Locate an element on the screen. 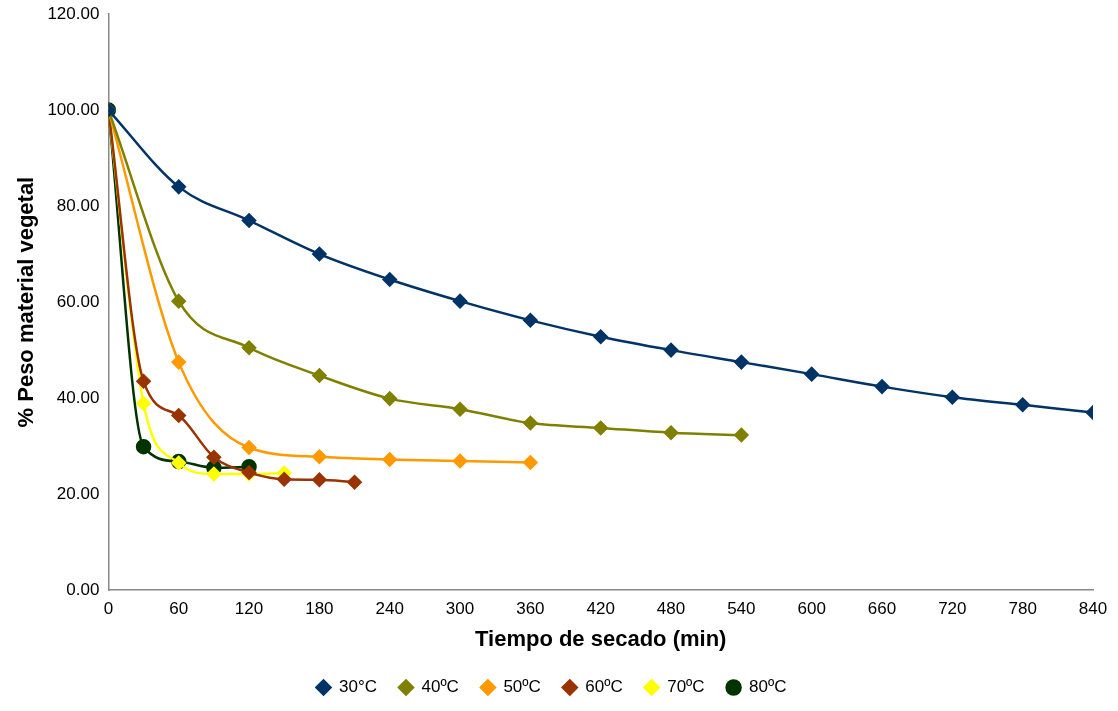 This screenshot has height=711, width=1118. x-tick-label: 540 is located at coordinates (741, 609).